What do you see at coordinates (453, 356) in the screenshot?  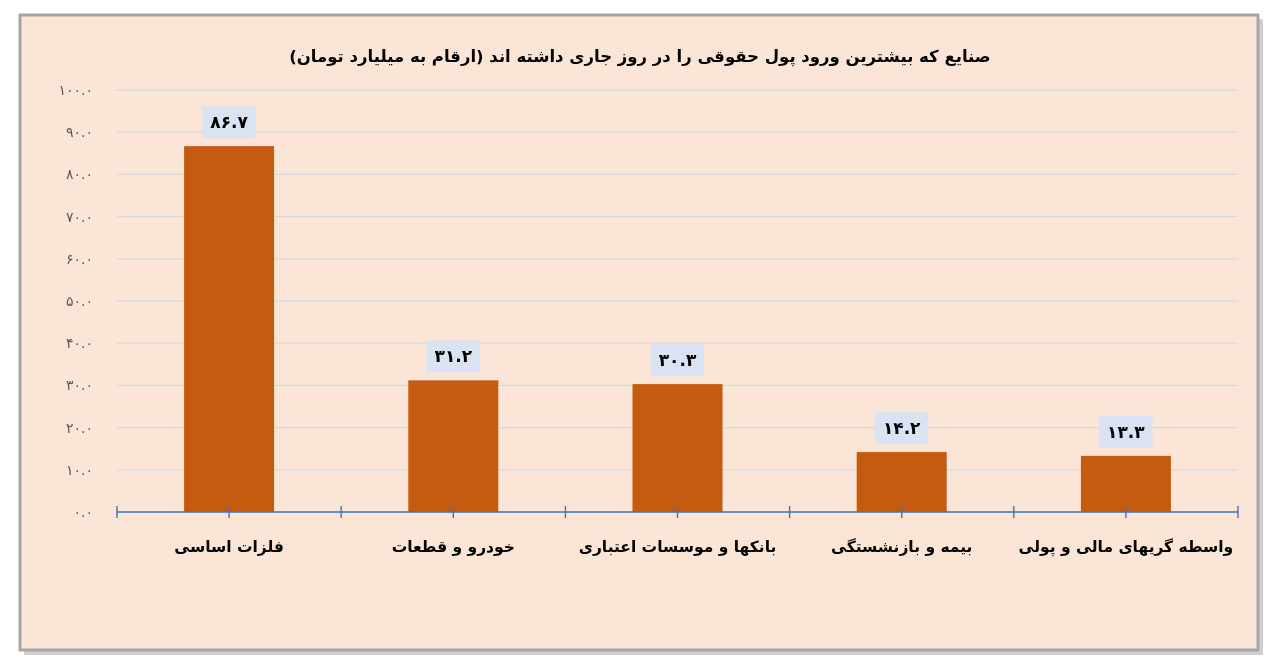 I see `data-label: ۳۱.۲` at bounding box center [453, 356].